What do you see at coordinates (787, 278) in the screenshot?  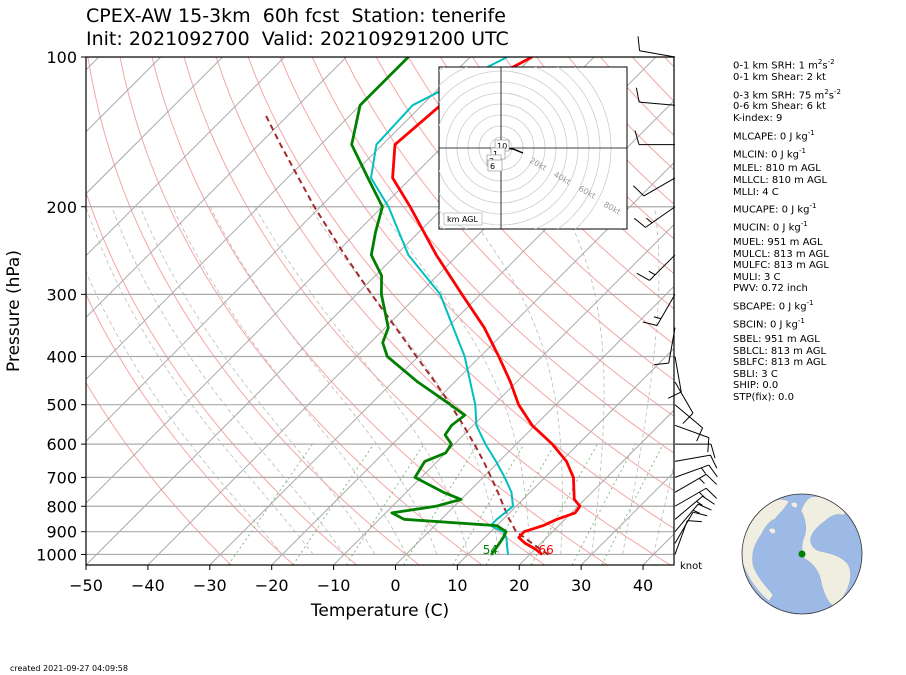 I see `stability-index-line: MULI: 3 C` at bounding box center [787, 278].